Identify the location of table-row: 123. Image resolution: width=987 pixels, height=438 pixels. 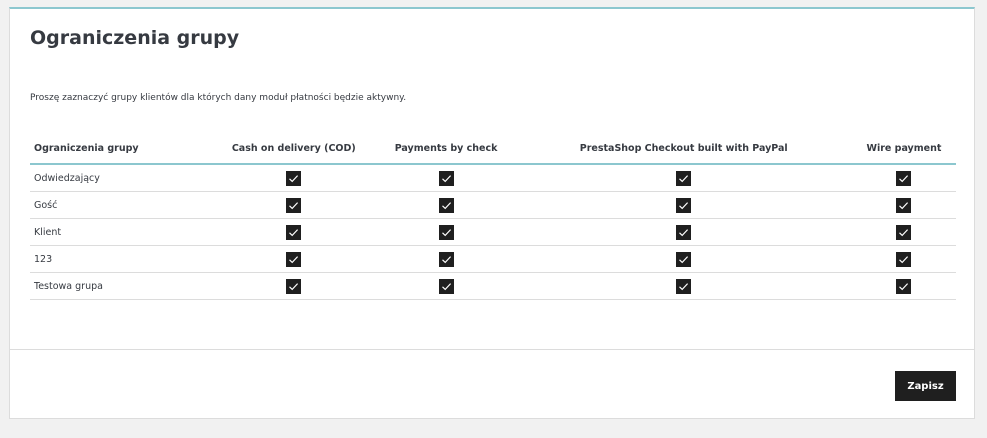
(493, 259).